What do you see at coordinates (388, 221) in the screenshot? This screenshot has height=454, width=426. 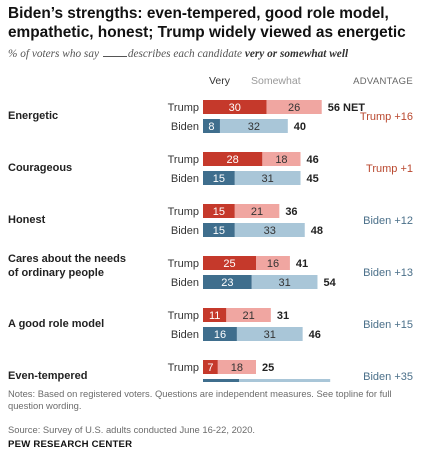 I see `advantage-label: Biden +12` at bounding box center [388, 221].